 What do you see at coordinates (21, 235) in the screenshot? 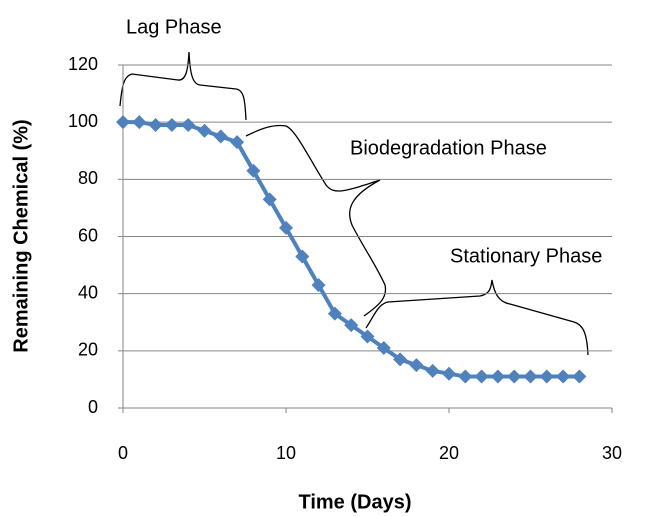
I see `y-axis-title: Remaining Chemical (%)` at bounding box center [21, 235].